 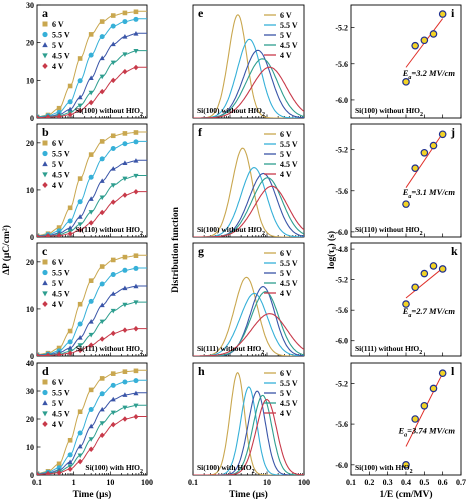 I want to click on right-column-y-axis-label: log(τ₀) (s), so click(x=331, y=250).